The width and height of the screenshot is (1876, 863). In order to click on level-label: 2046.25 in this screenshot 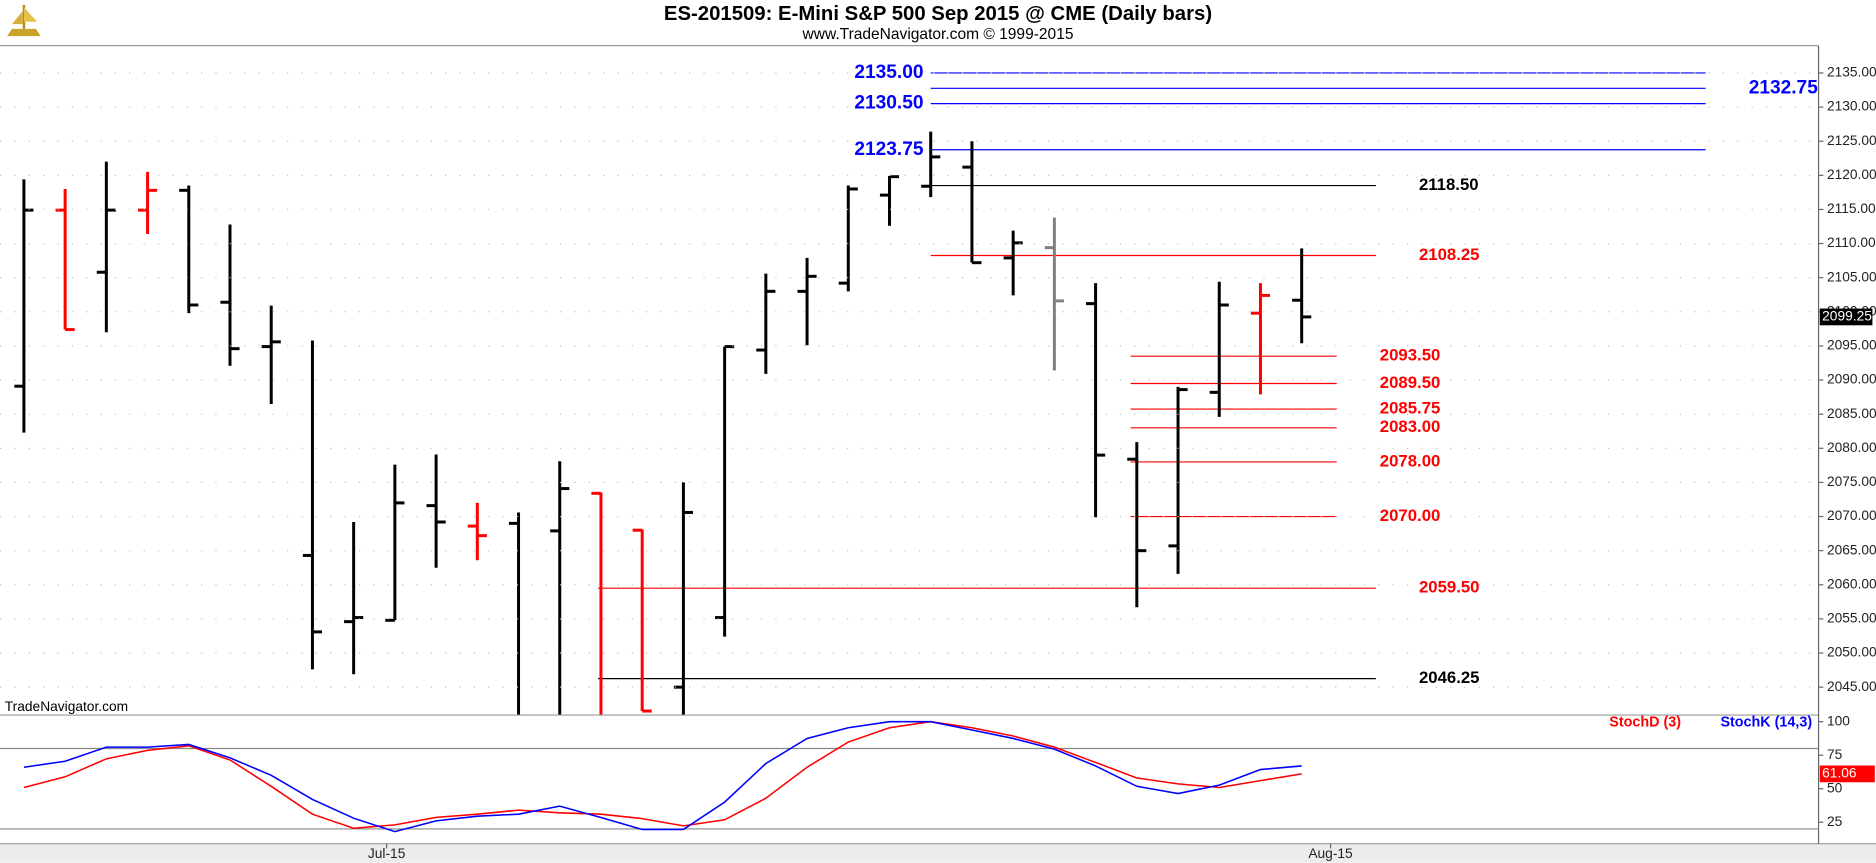, I will do `click(1449, 677)`.